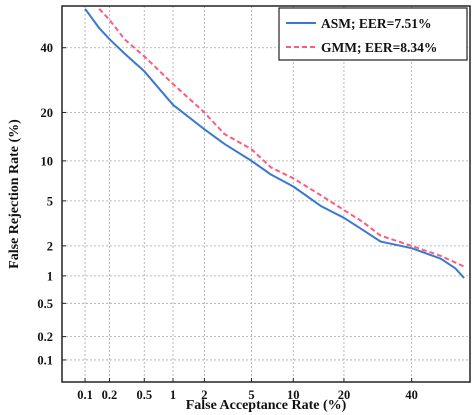  Describe the element at coordinates (173, 395) in the screenshot. I see `x-tick-label: 1` at that location.